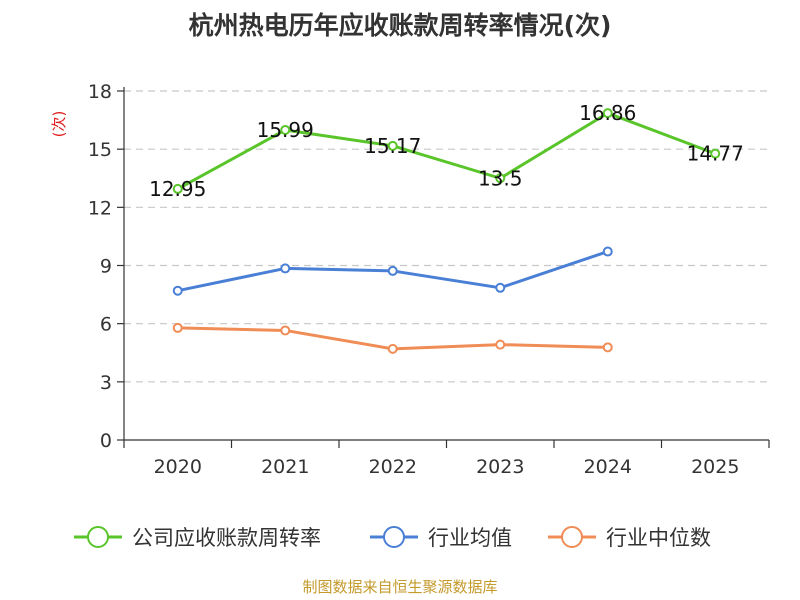  I want to click on x-tick-label: 2023, so click(500, 467).